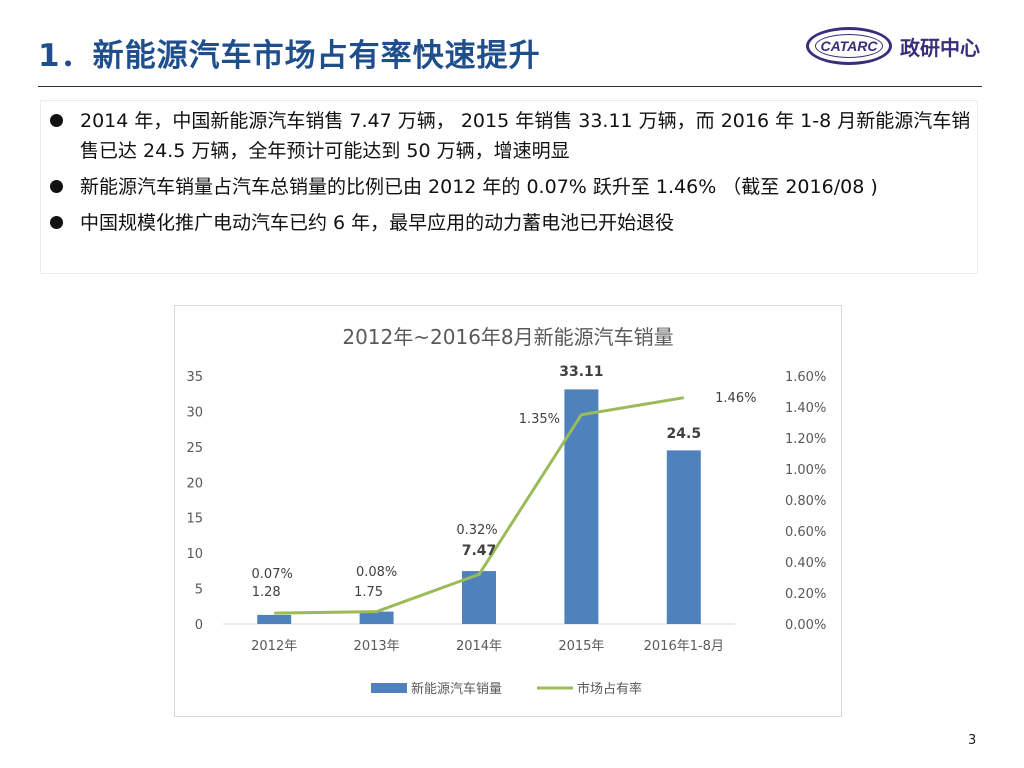  Describe the element at coordinates (940, 47) in the screenshot. I see `logo-org-name: 政研中心` at that location.